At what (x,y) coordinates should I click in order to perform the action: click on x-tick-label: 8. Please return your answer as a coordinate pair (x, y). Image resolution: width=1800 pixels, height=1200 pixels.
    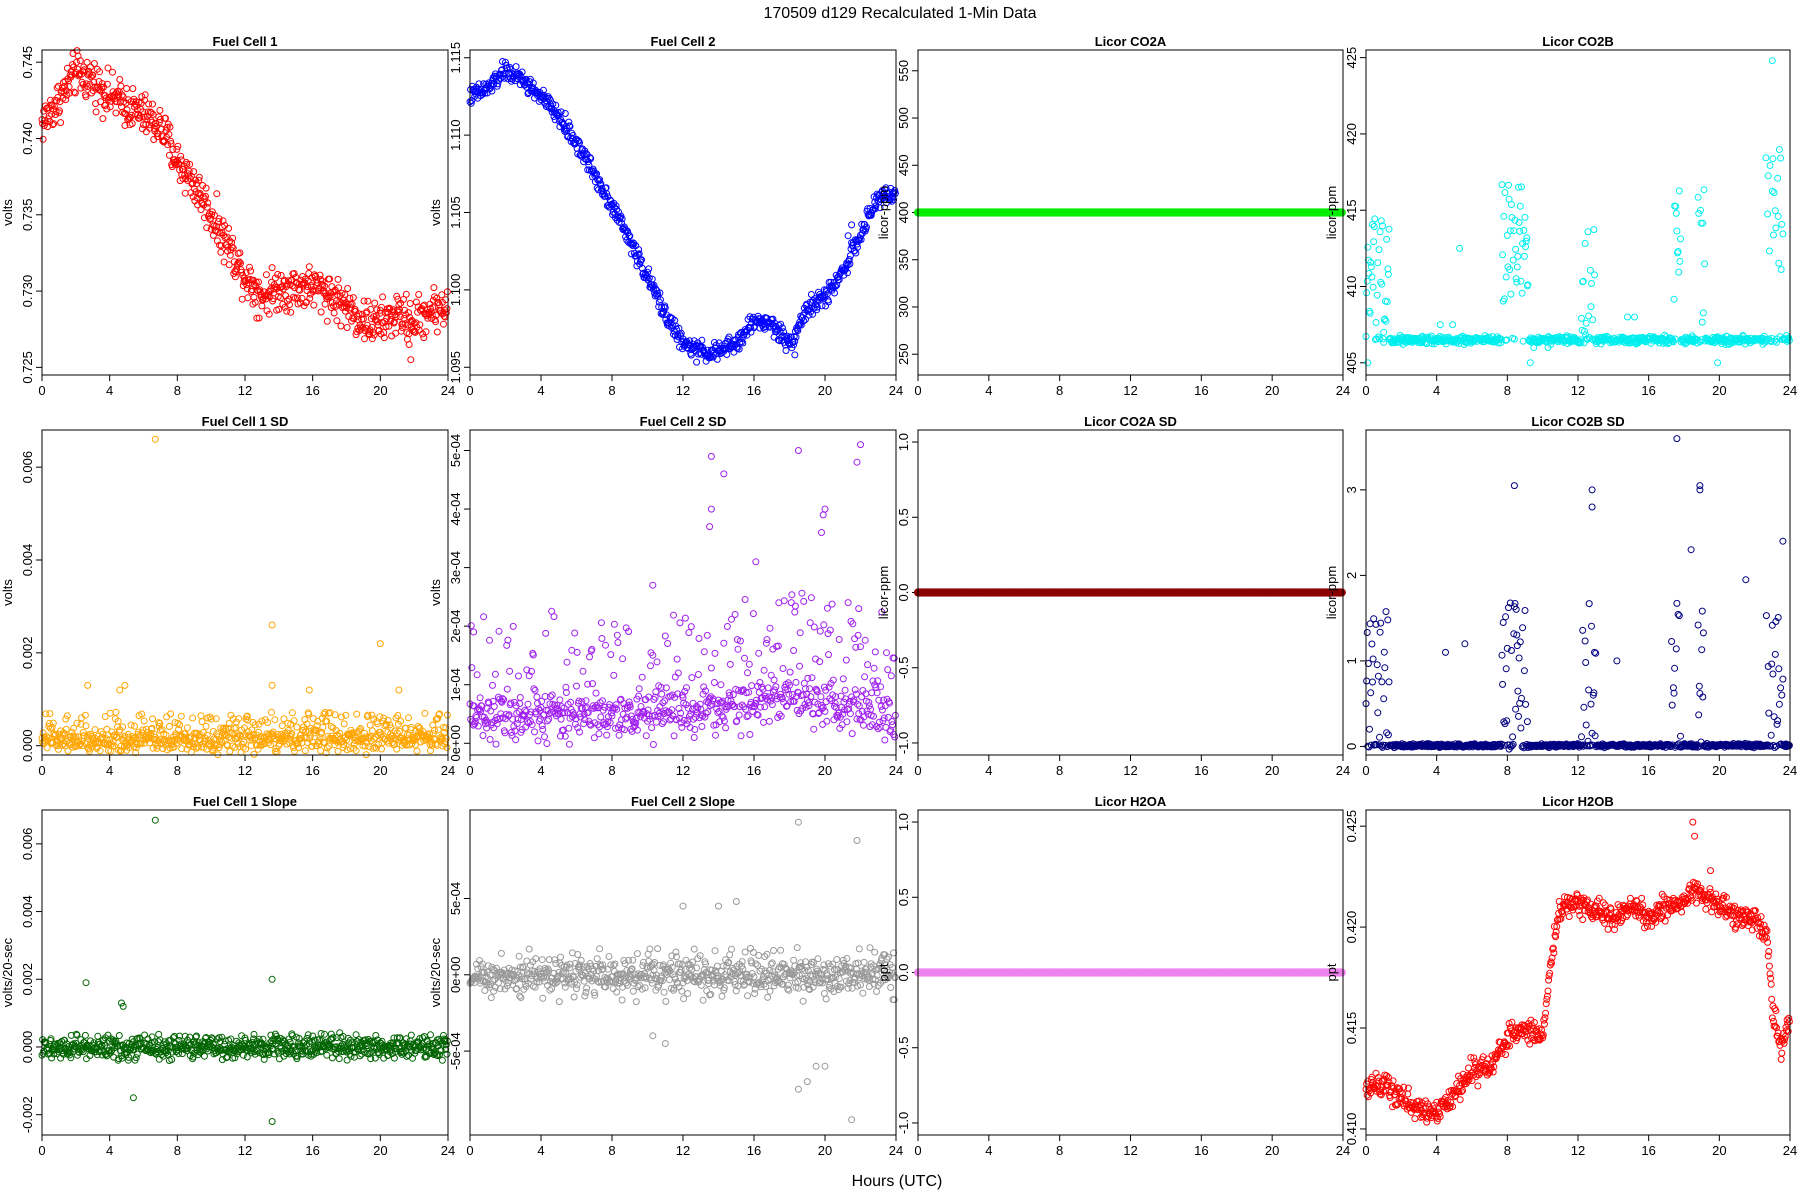
    Looking at the image, I should click on (1507, 770).